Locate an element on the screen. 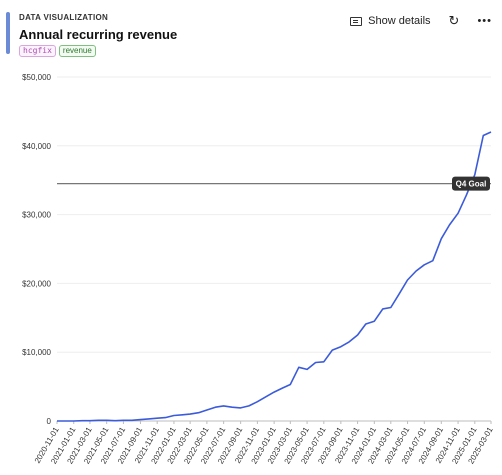 The height and width of the screenshot is (475, 502). y-tick-label: 0 is located at coordinates (49, 421).